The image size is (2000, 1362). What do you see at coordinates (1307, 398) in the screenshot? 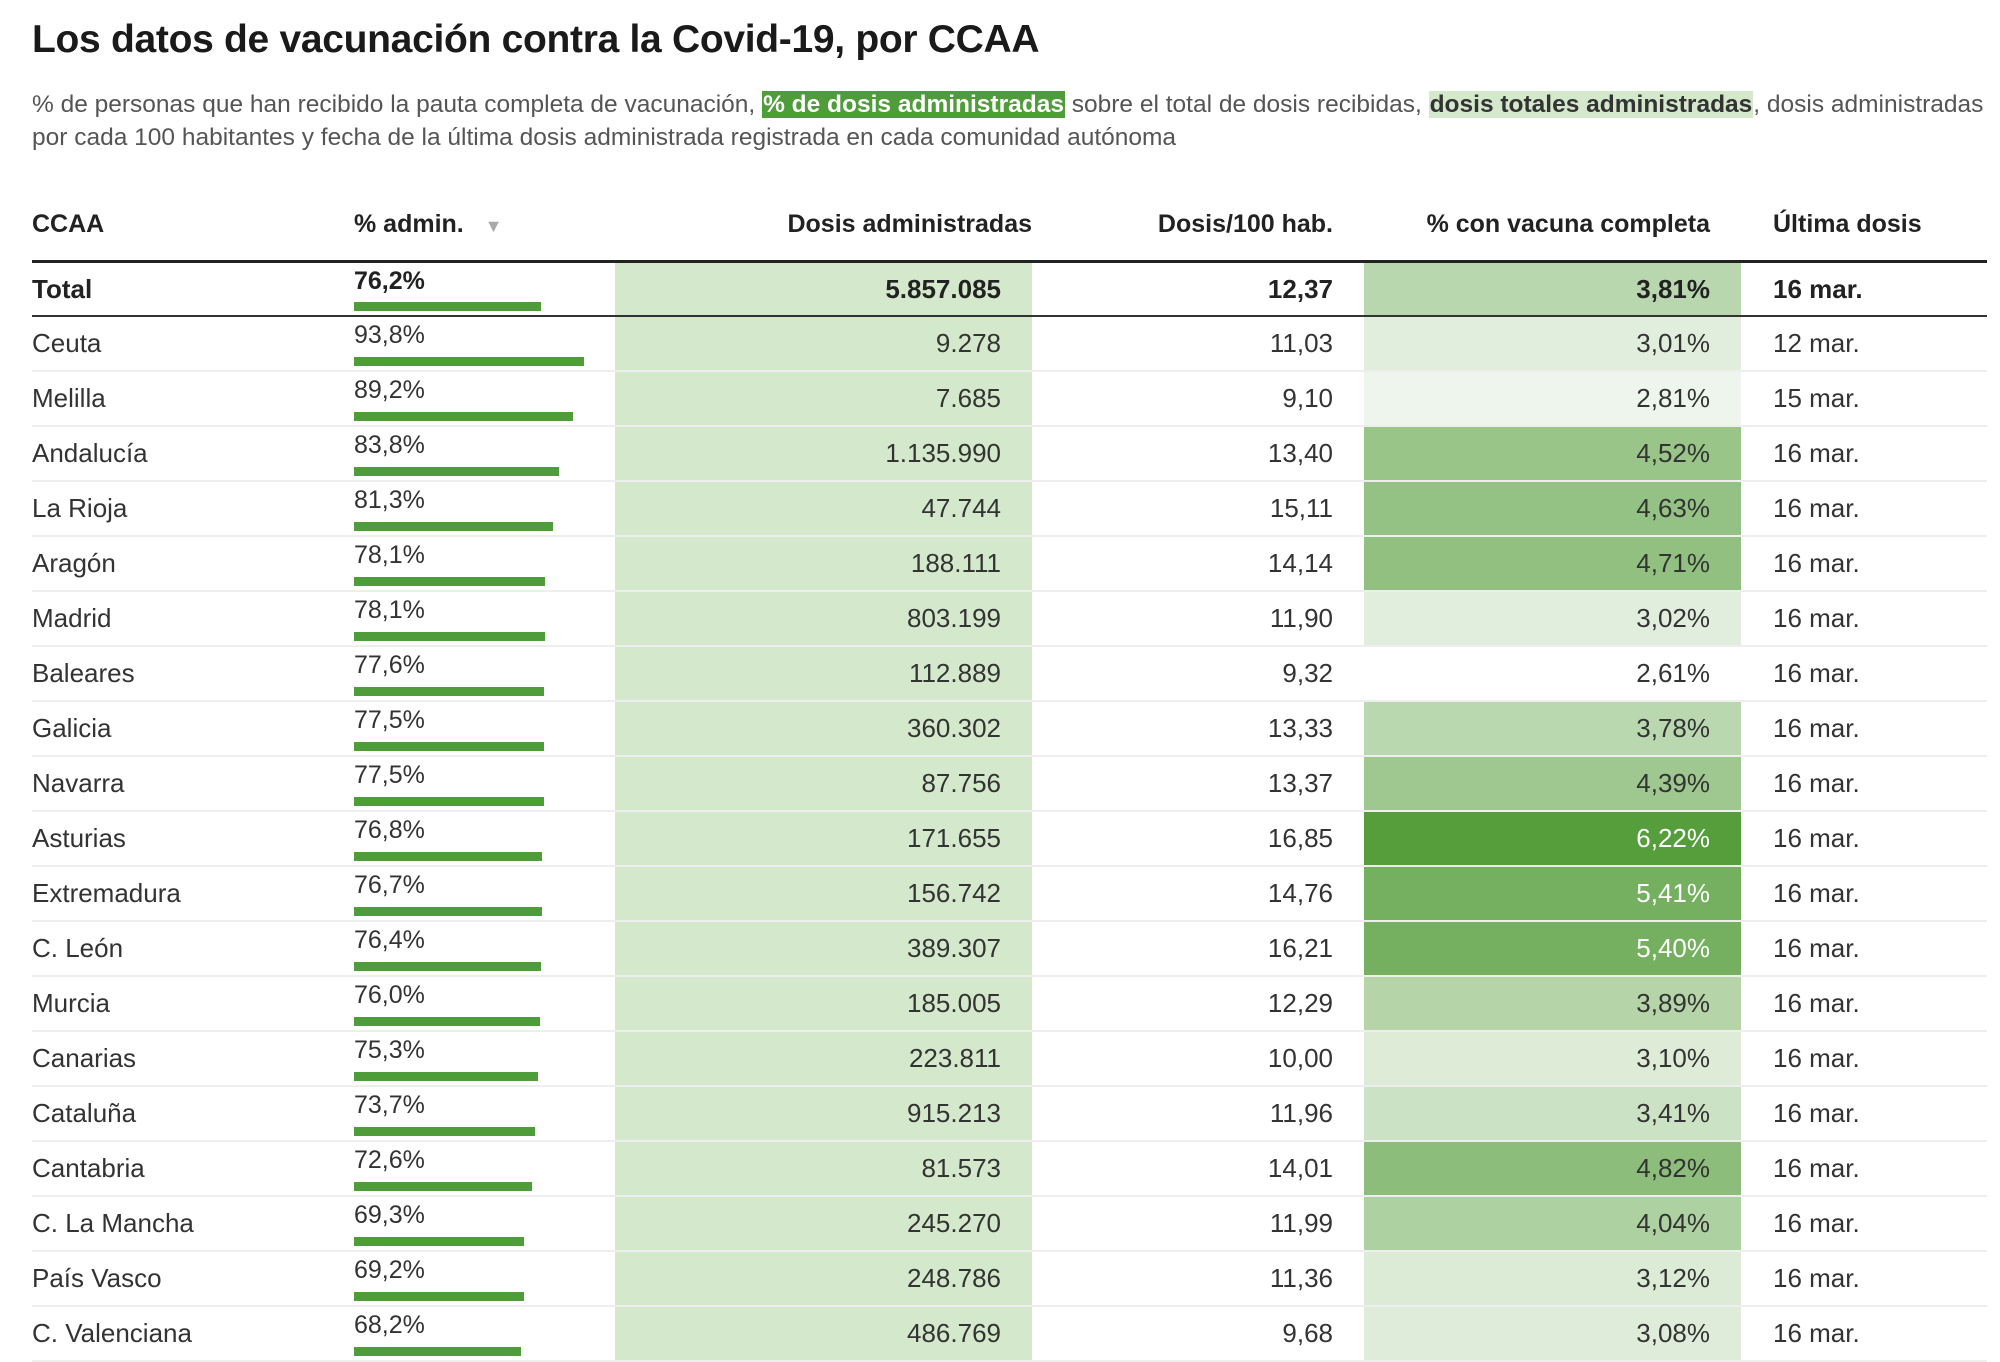
I see `per100-value: 9,10` at bounding box center [1307, 398].